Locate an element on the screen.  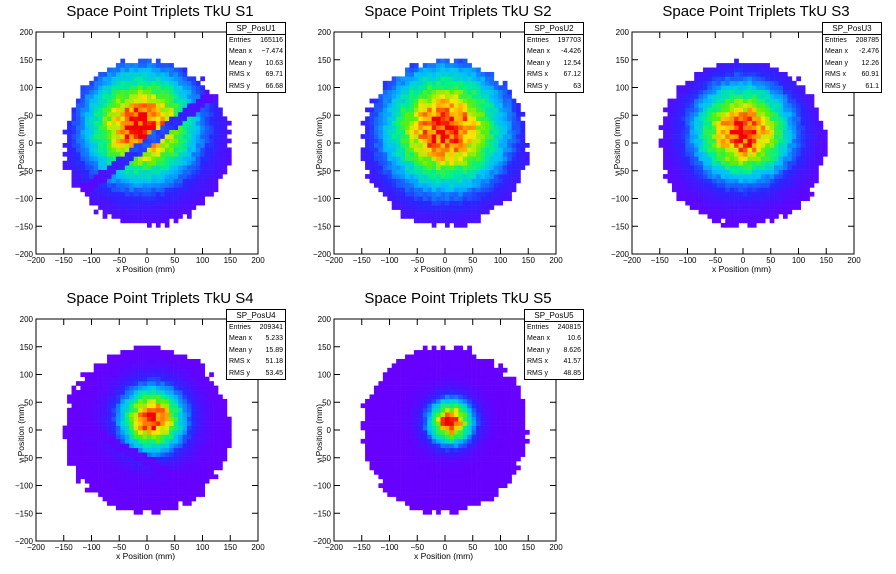
stats-value: 15.89 is located at coordinates (274, 350).